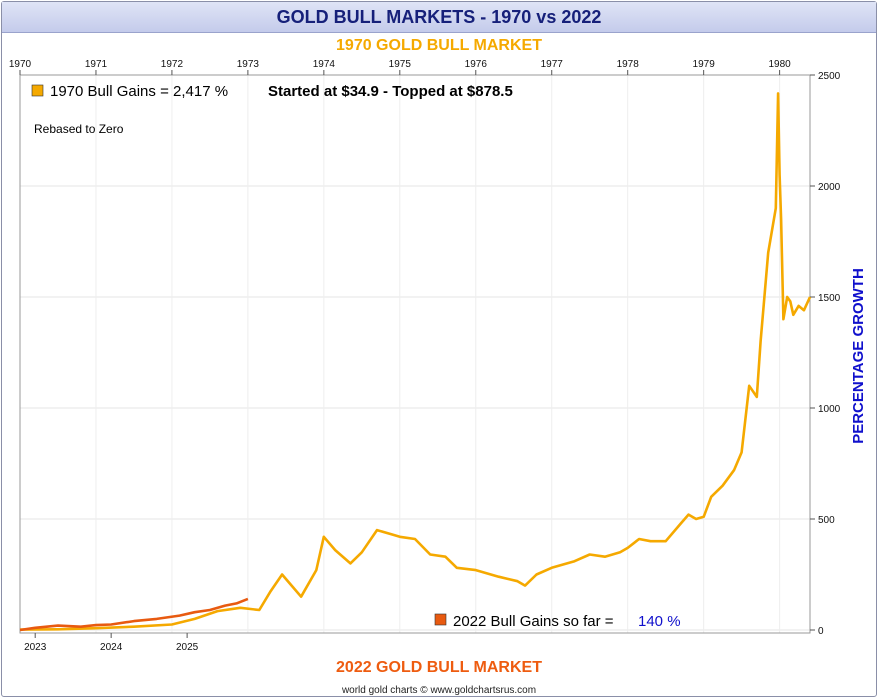 Image resolution: width=880 pixels, height=700 pixels. I want to click on top-tick-label: 1975, so click(400, 64).